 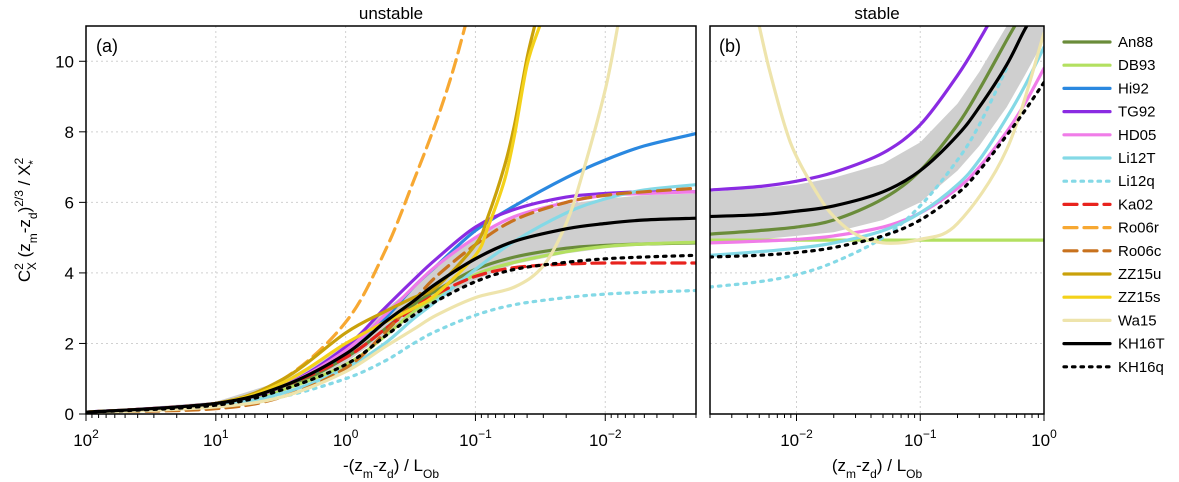 I want to click on series-line-tg92, so click(x=850, y=109).